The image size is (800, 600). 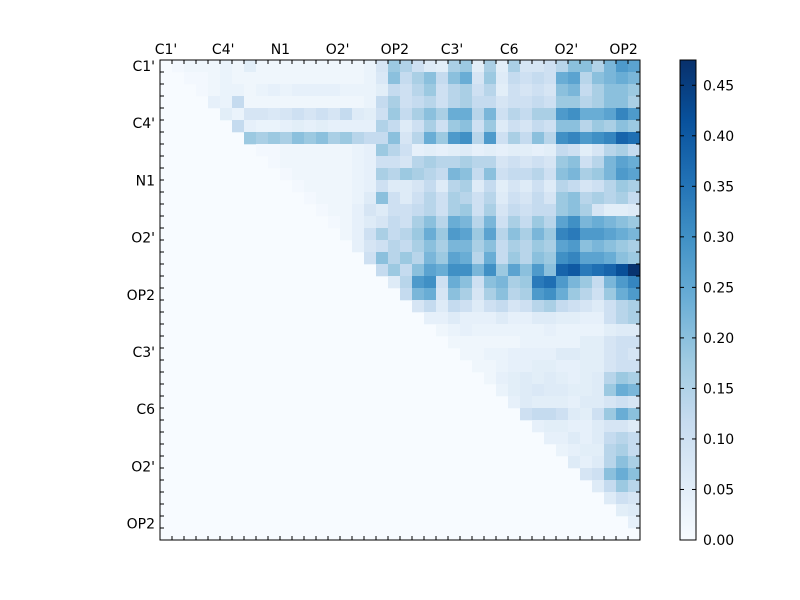 I want to click on y-tick-label: N1, so click(x=145, y=181).